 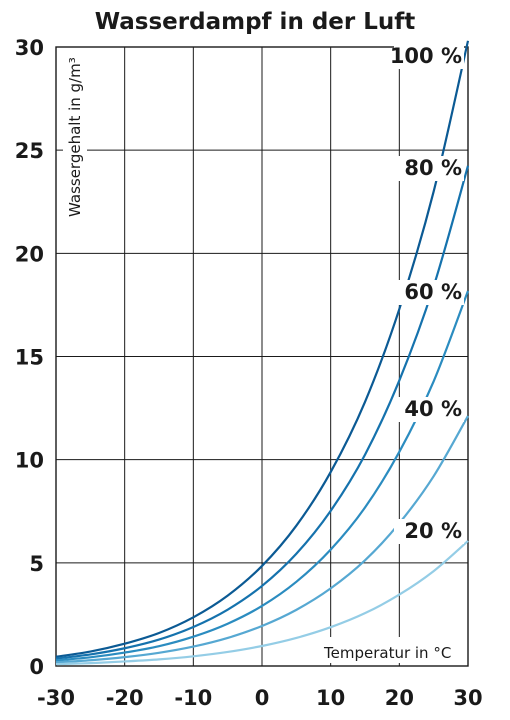 I want to click on y-tick-label: 10, so click(x=29, y=461).